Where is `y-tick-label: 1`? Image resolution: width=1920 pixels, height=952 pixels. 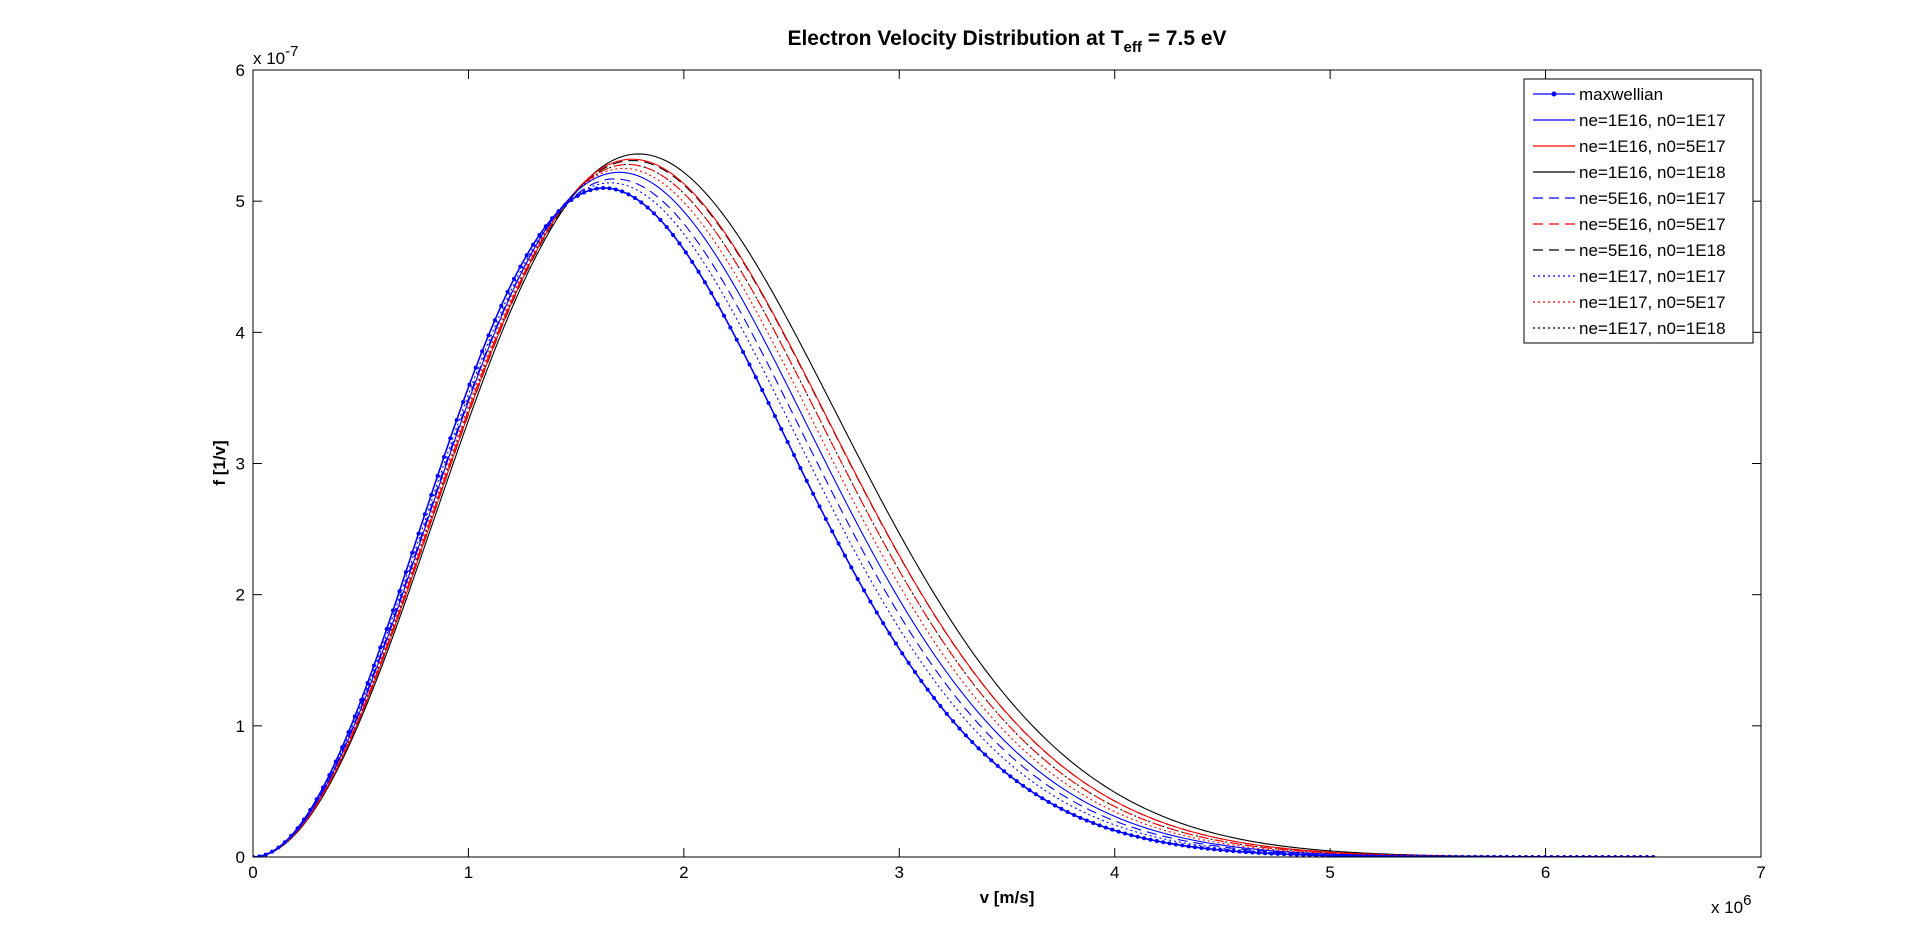
y-tick-label: 1 is located at coordinates (240, 726).